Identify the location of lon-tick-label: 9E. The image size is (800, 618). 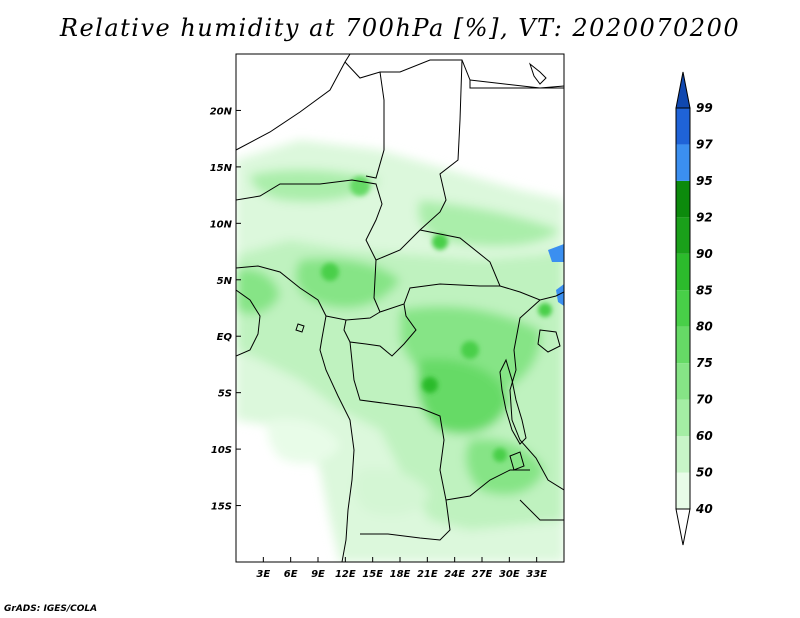
(318, 574).